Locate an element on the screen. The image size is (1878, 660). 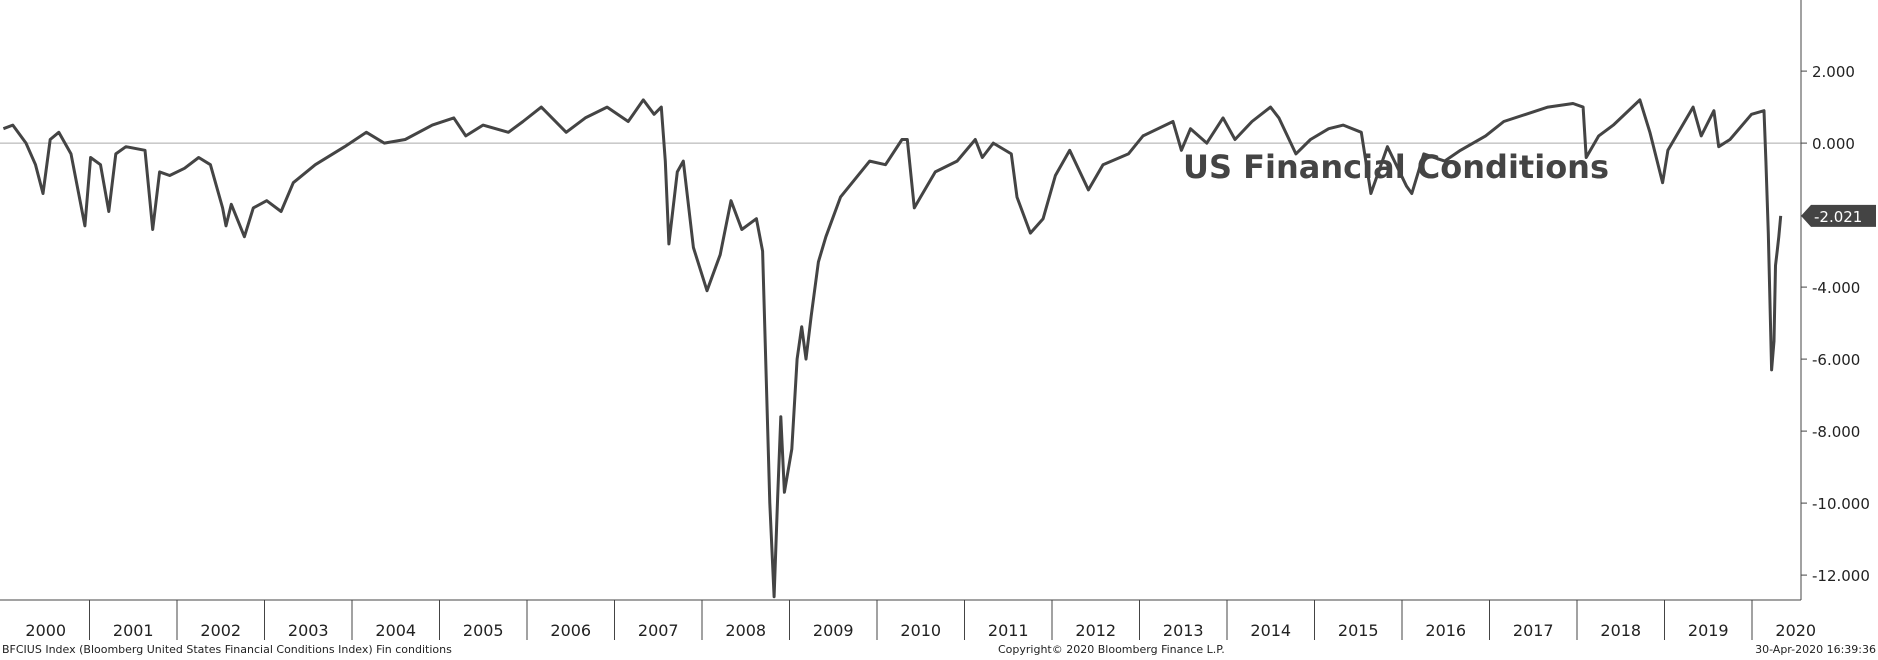
chart-title: US Financial Conditions is located at coordinates (1396, 167).